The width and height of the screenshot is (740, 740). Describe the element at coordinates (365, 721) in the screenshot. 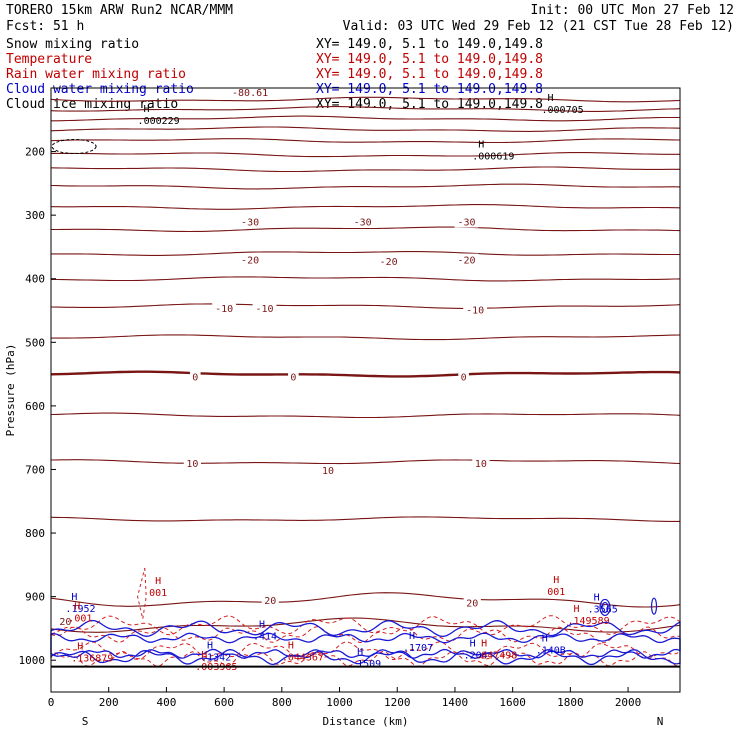

I see `x-axis-title: Distance (km)` at that location.